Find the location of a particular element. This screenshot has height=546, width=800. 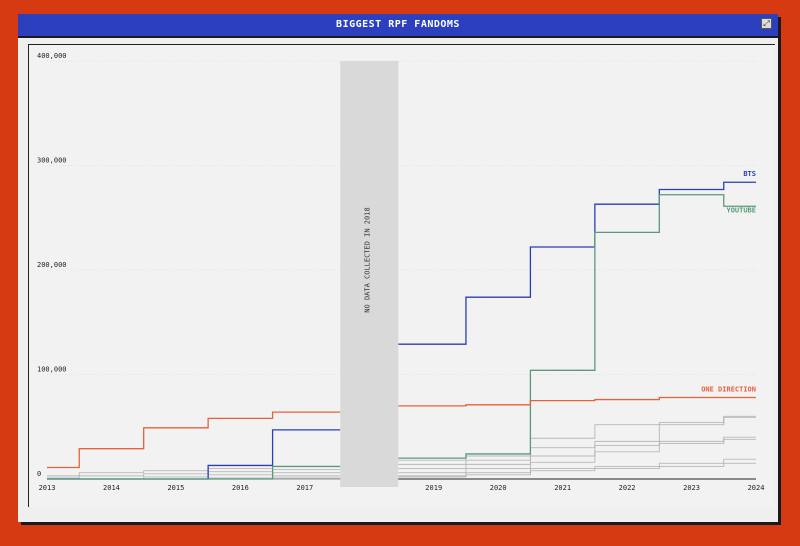

x-tick-label: 2017 is located at coordinates (304, 488).